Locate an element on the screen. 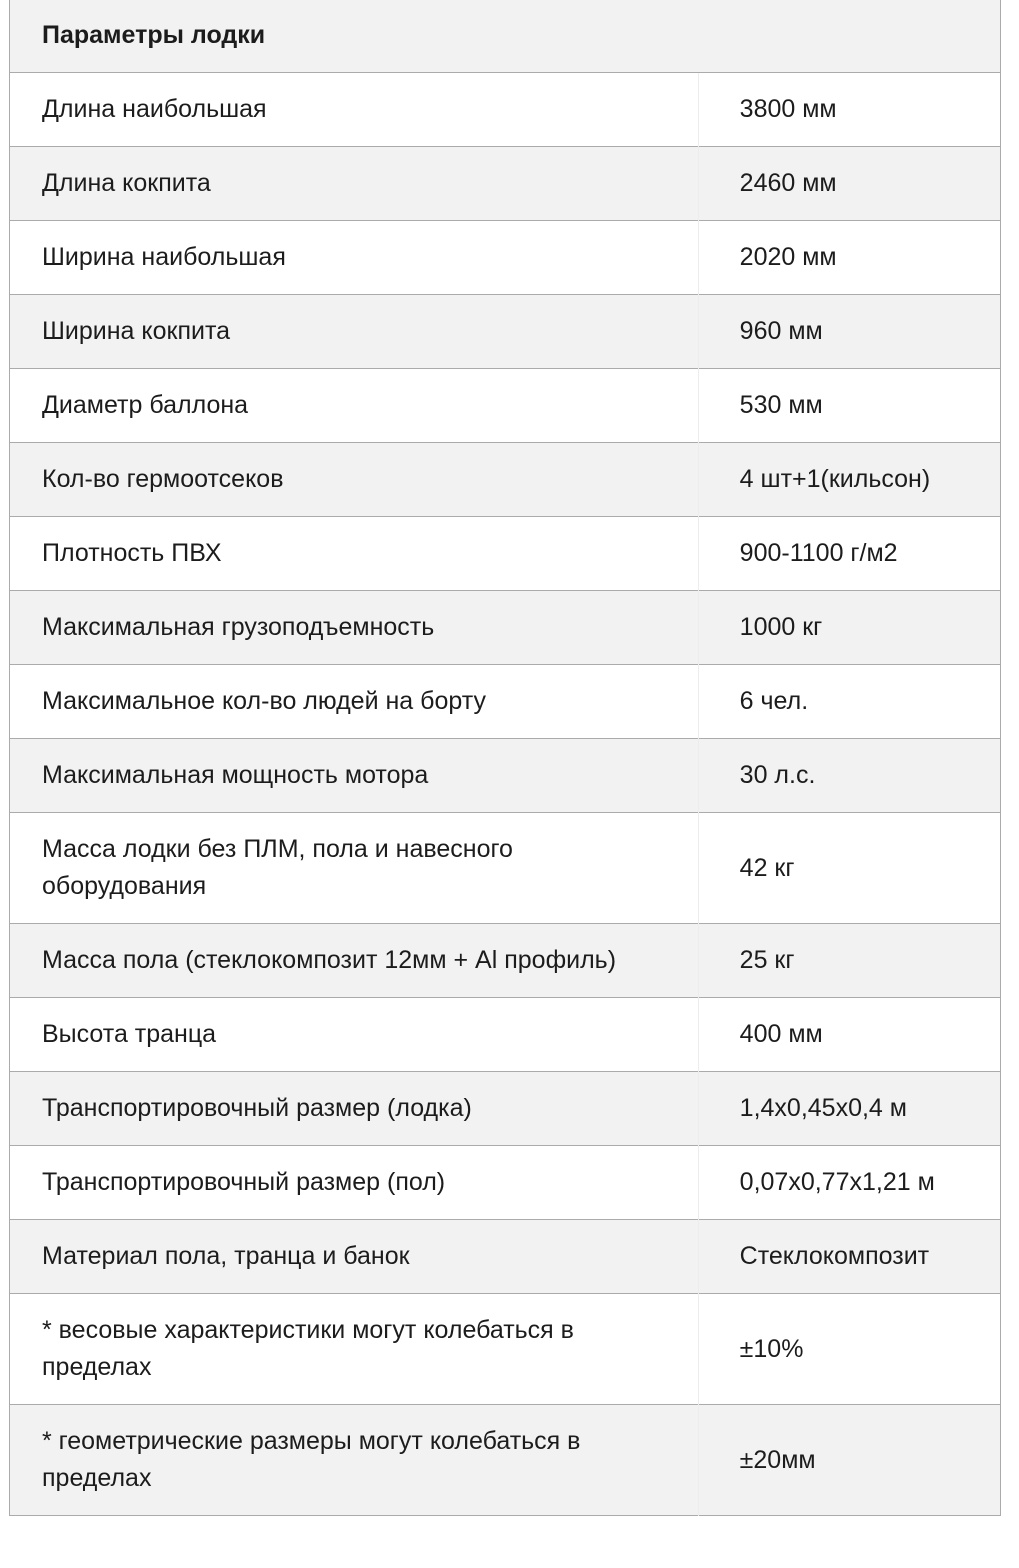  param-value: 6 чел. is located at coordinates (849, 701).